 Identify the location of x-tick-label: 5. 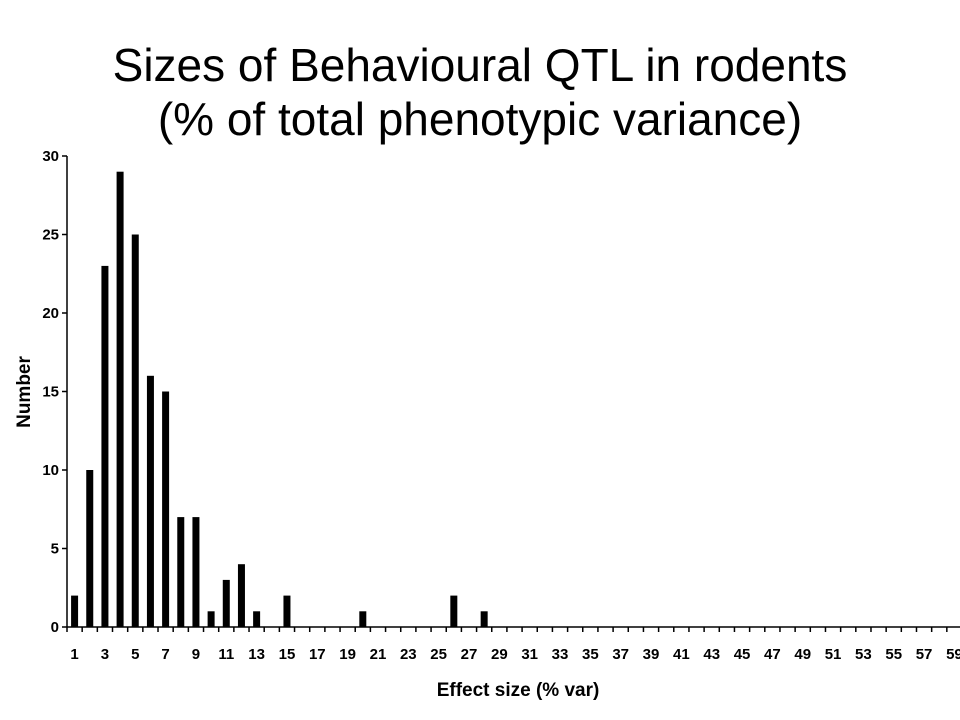
(135, 654).